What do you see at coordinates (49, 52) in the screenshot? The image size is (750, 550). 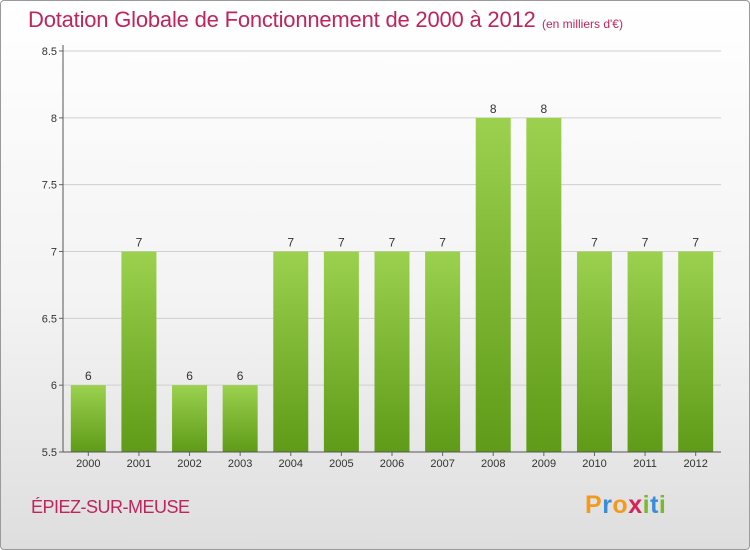 I see `y-tick-label: 8.5` at bounding box center [49, 52].